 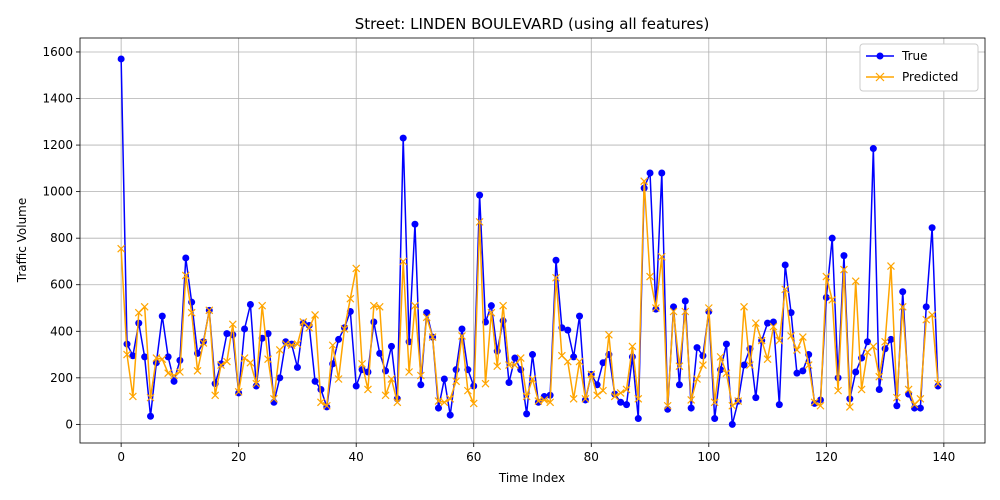 I want to click on y-tick-label: 1200, so click(x=57, y=145).